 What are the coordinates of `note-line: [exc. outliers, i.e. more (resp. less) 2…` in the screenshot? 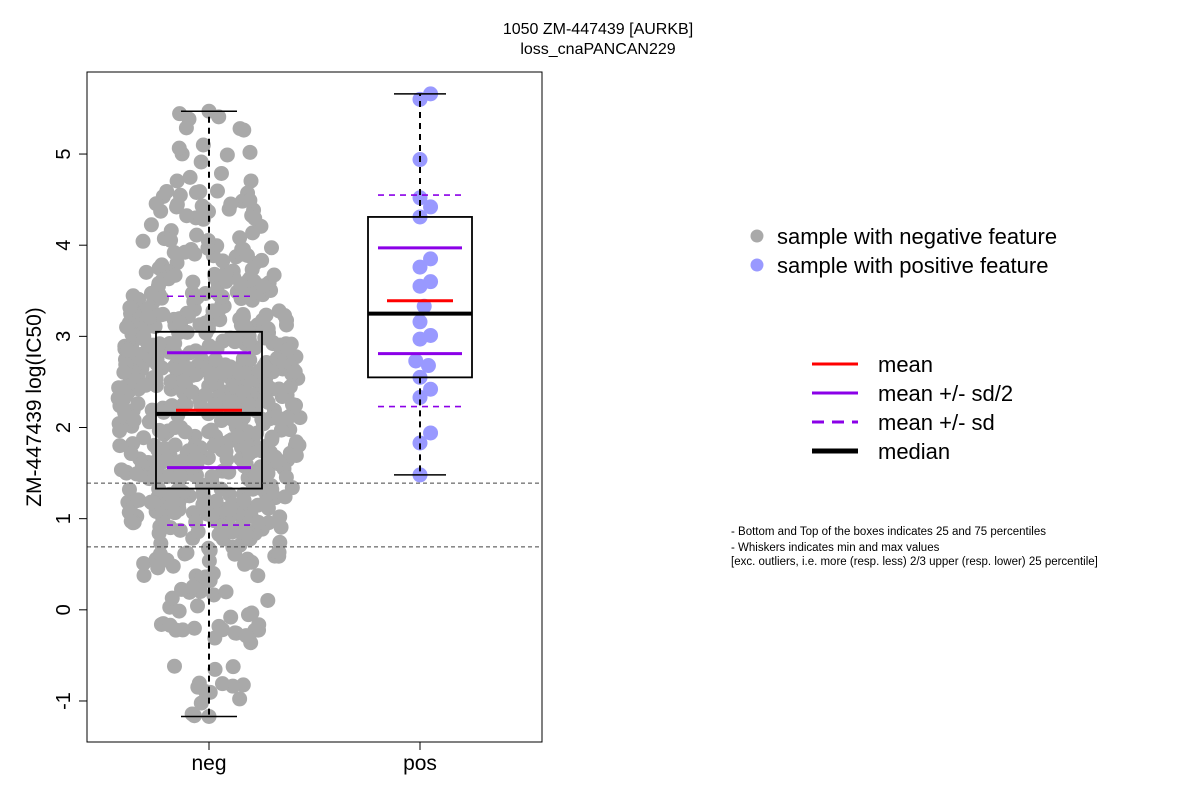 It's located at (914, 562).